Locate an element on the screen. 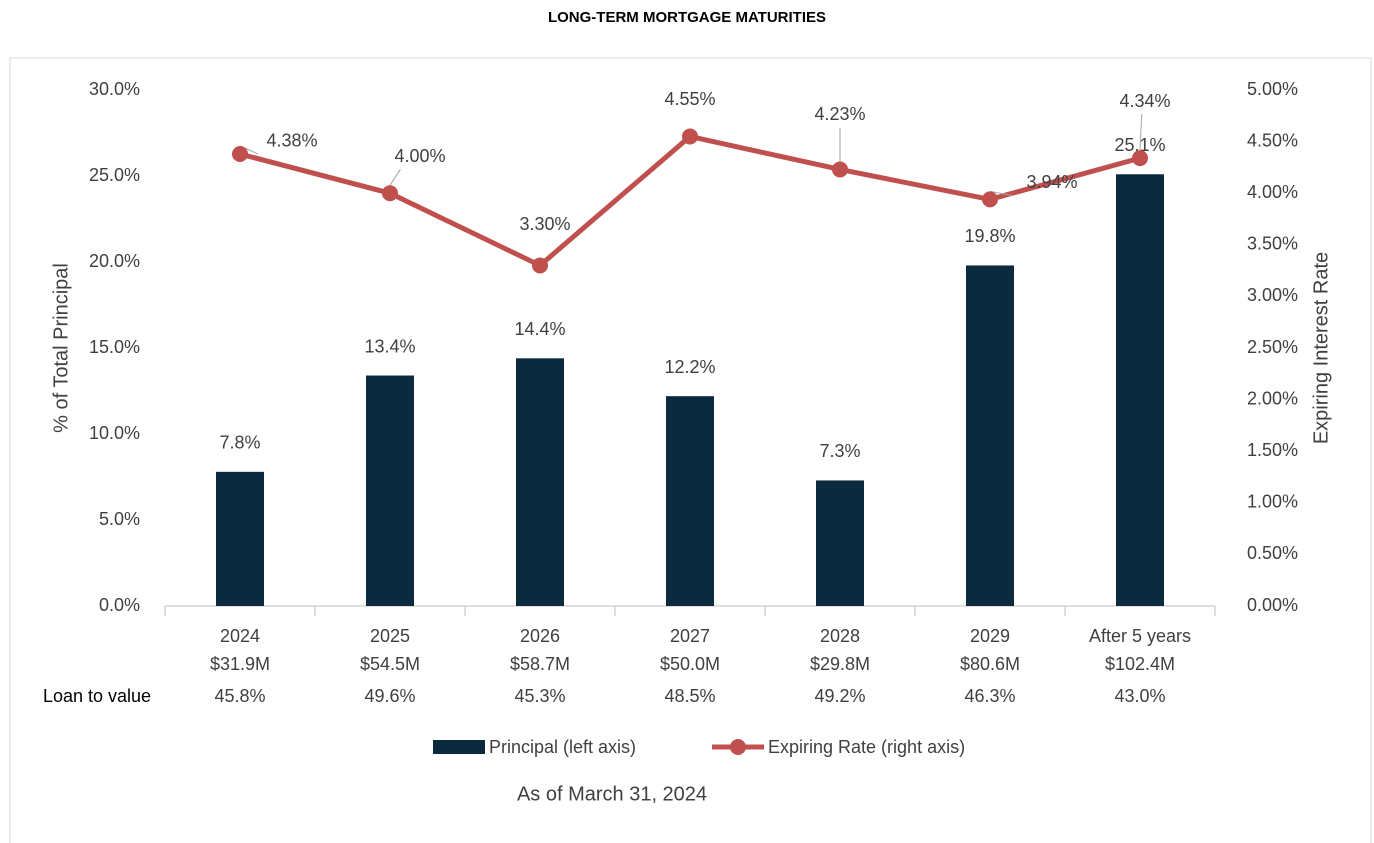  loan-to-value: 43.0% is located at coordinates (1139, 696).